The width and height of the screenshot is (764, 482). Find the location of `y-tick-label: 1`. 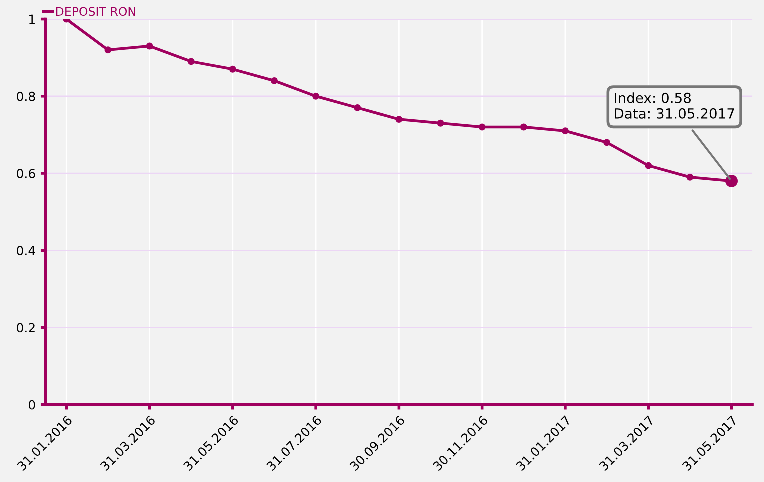

y-tick-label: 1 is located at coordinates (32, 19).